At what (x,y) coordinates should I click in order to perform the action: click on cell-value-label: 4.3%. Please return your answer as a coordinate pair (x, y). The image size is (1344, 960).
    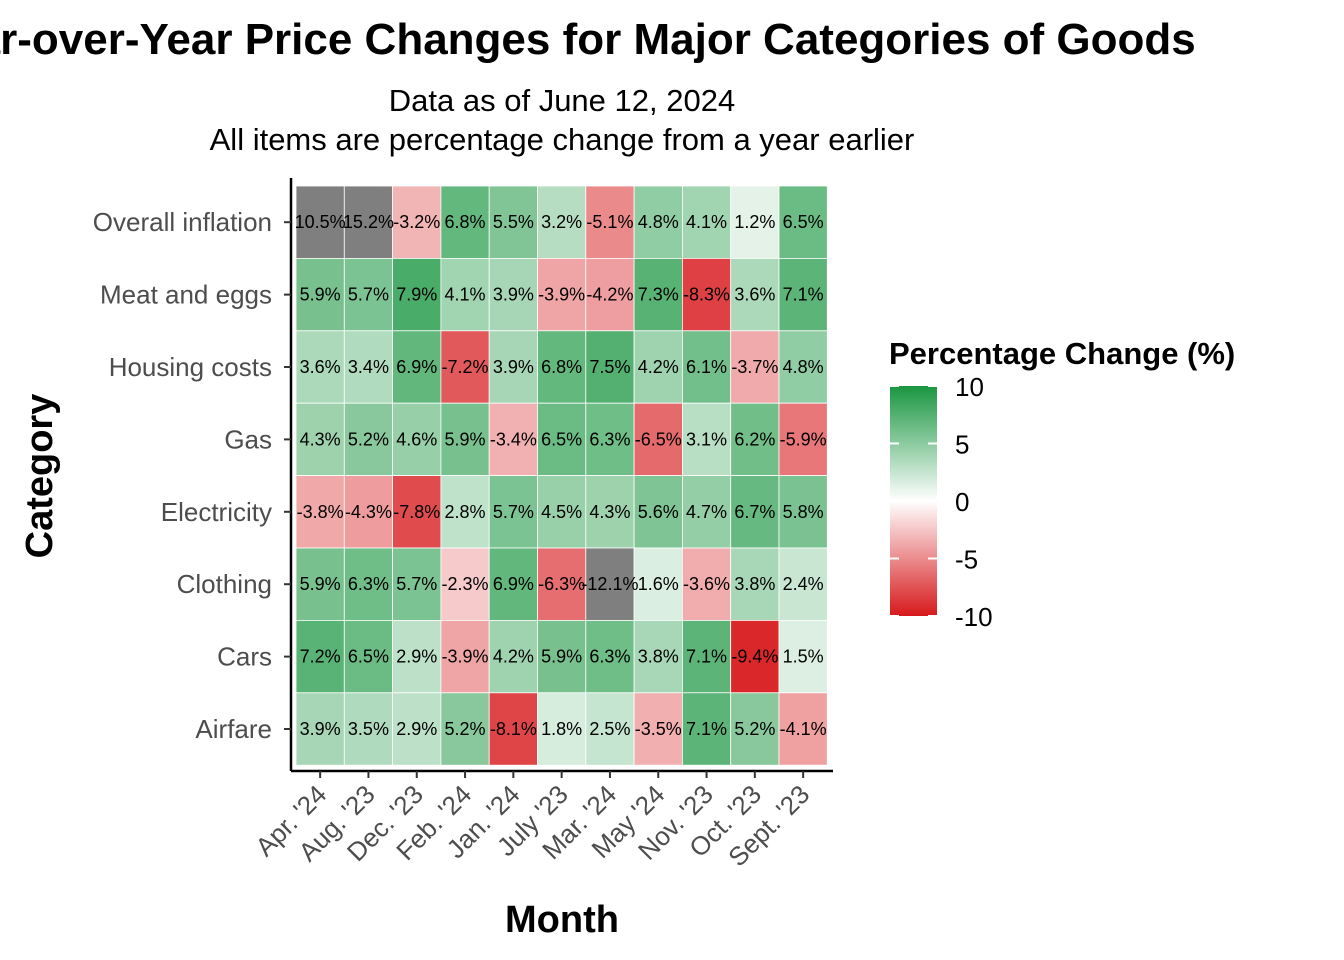
    Looking at the image, I should click on (609, 512).